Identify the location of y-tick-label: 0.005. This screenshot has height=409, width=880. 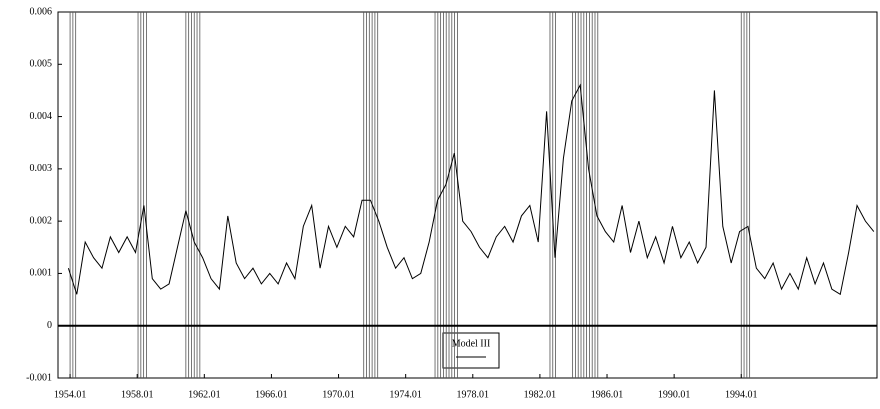
(41, 64).